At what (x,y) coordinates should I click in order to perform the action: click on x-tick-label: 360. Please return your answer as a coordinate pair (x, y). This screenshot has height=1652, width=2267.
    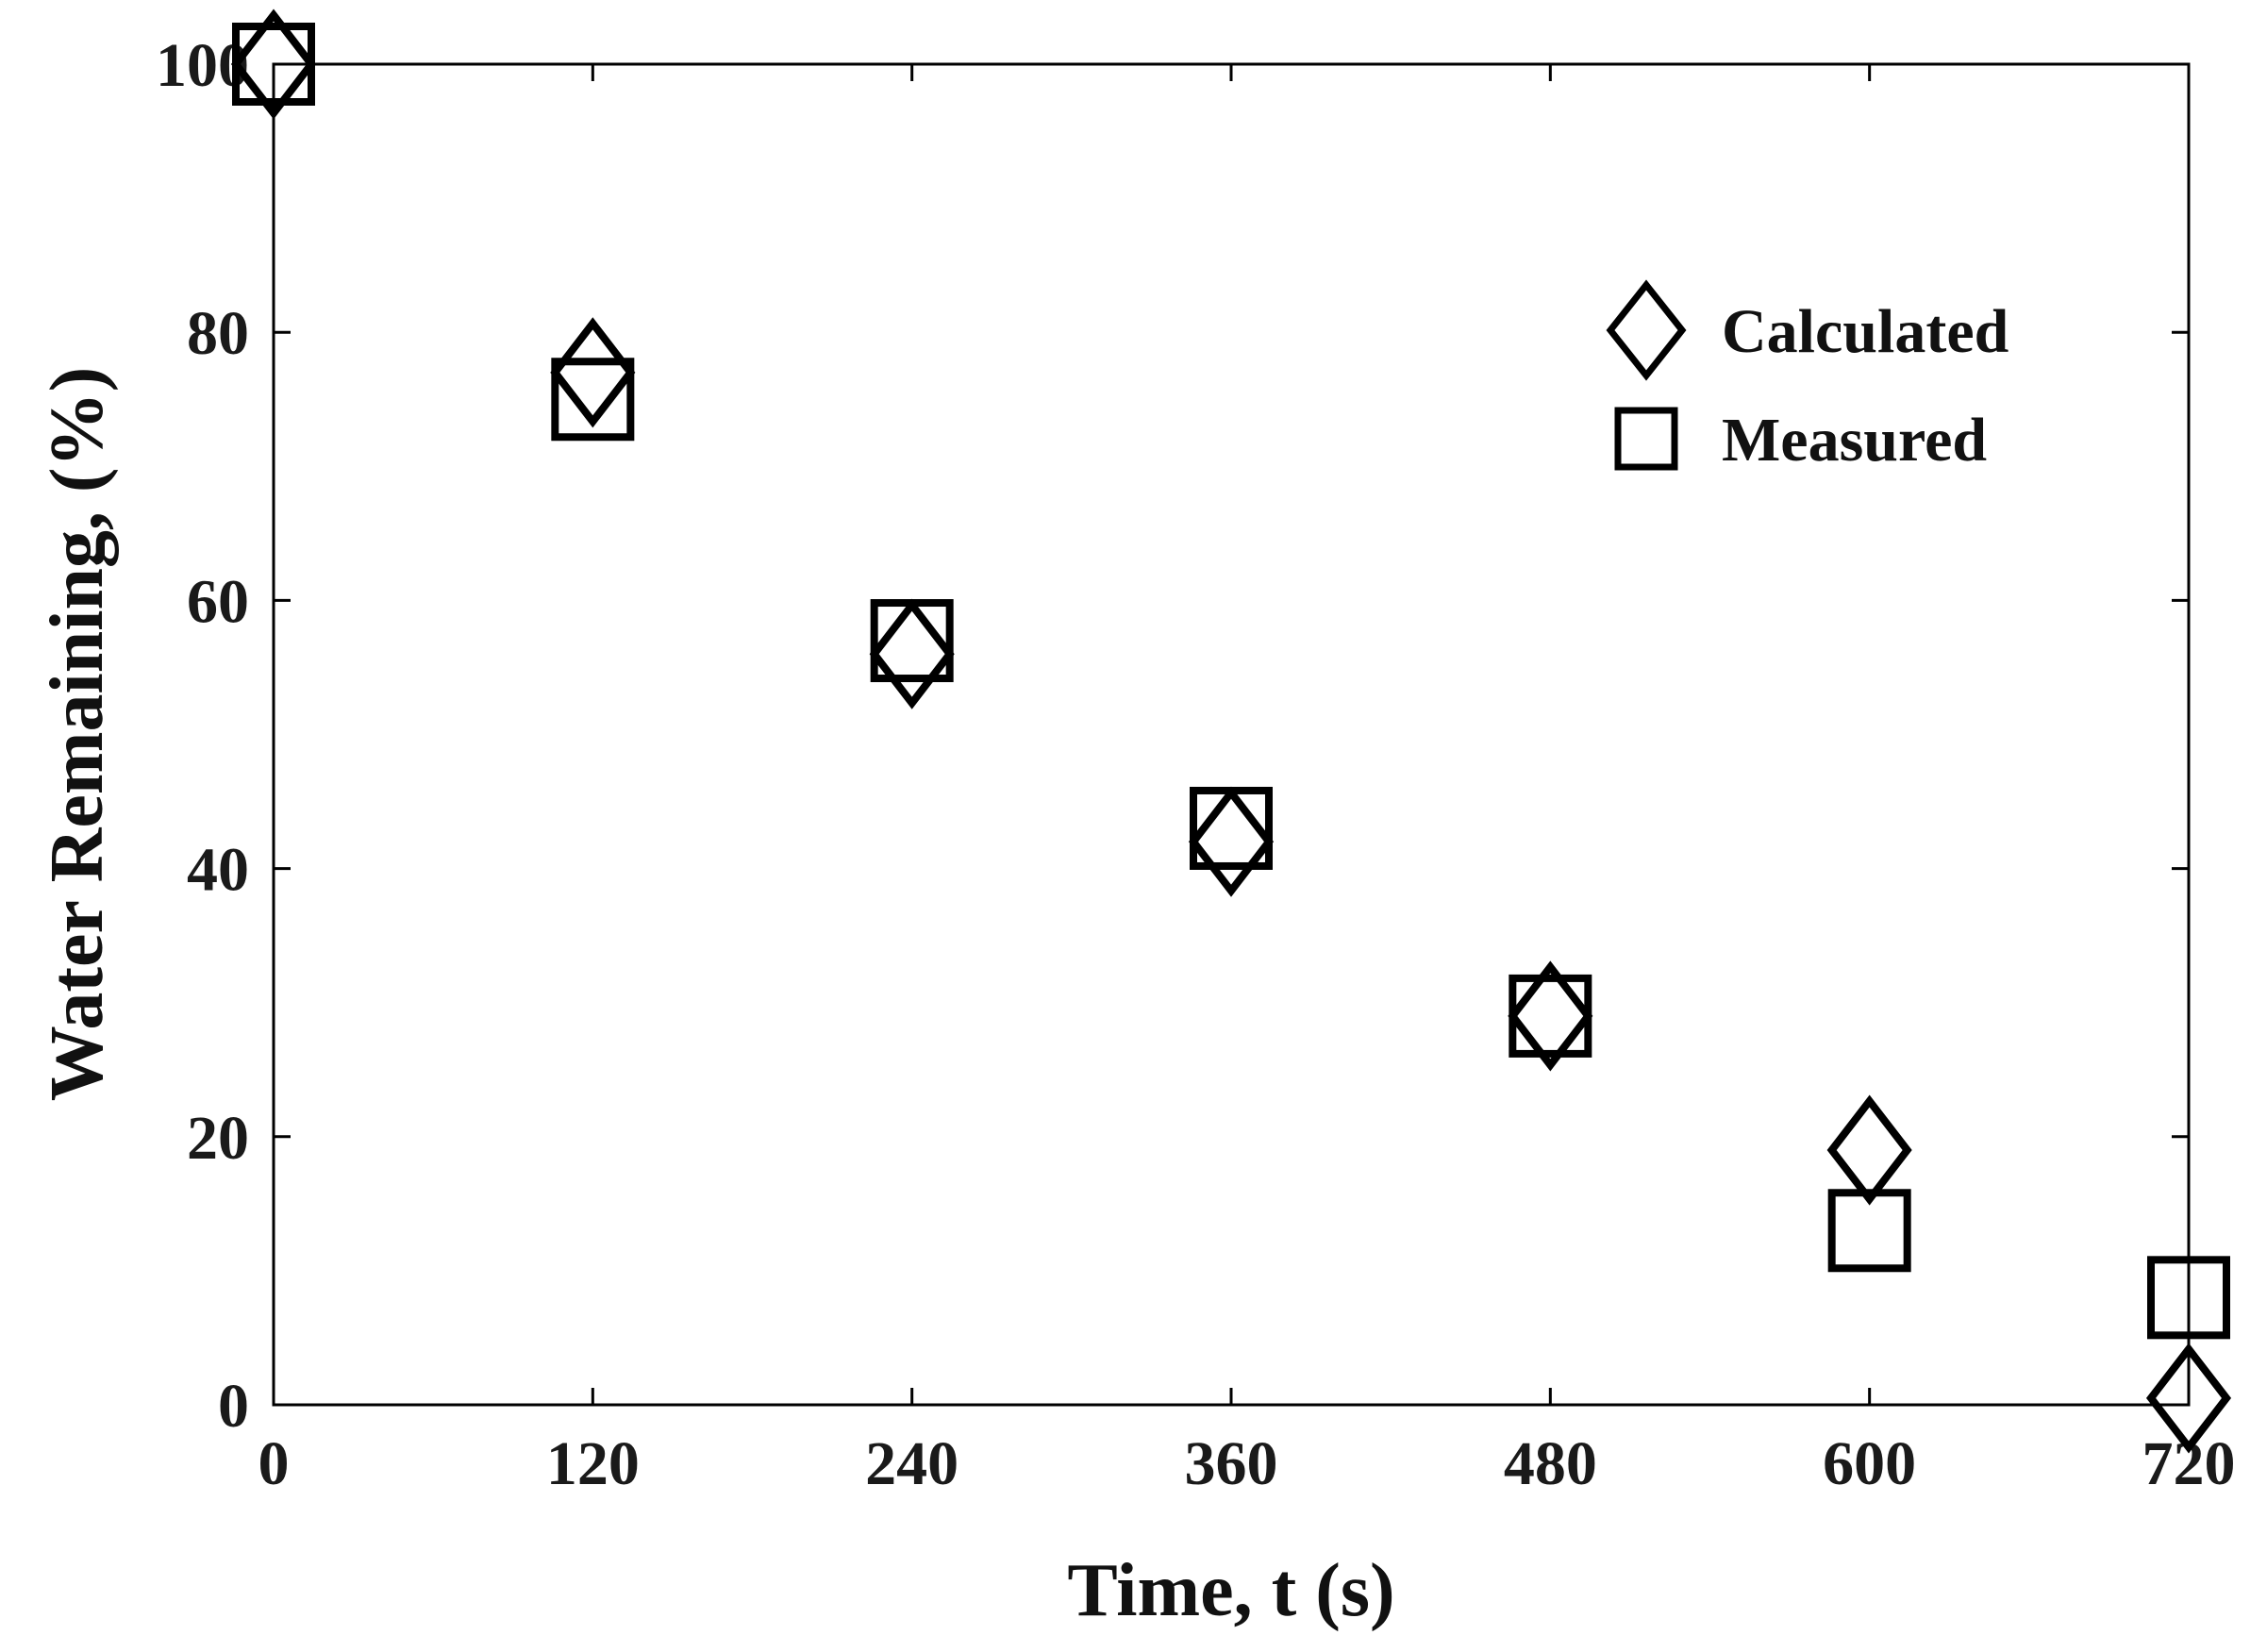
    Looking at the image, I should click on (1232, 1463).